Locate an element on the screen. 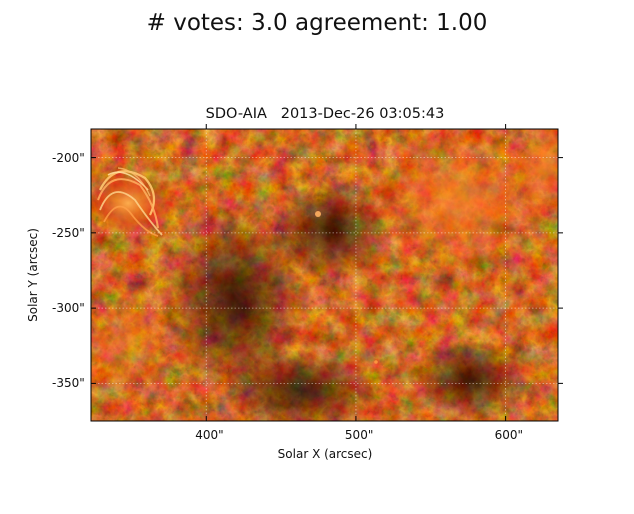 This screenshot has height=514, width=634. y-tick-label: -250" is located at coordinates (68, 232).